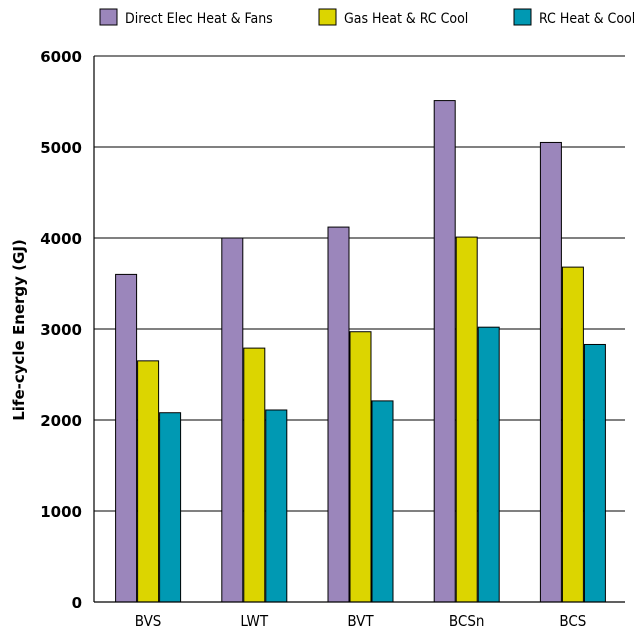  Describe the element at coordinates (61, 421) in the screenshot. I see `y-tick-label: 2000` at that location.